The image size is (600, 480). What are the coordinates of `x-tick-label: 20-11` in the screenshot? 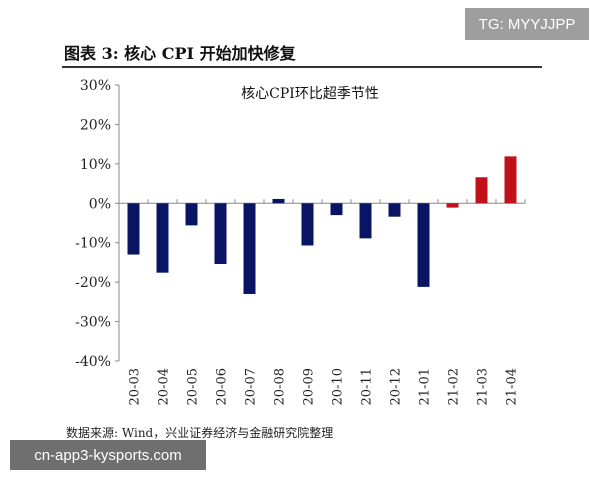 It's located at (367, 386).